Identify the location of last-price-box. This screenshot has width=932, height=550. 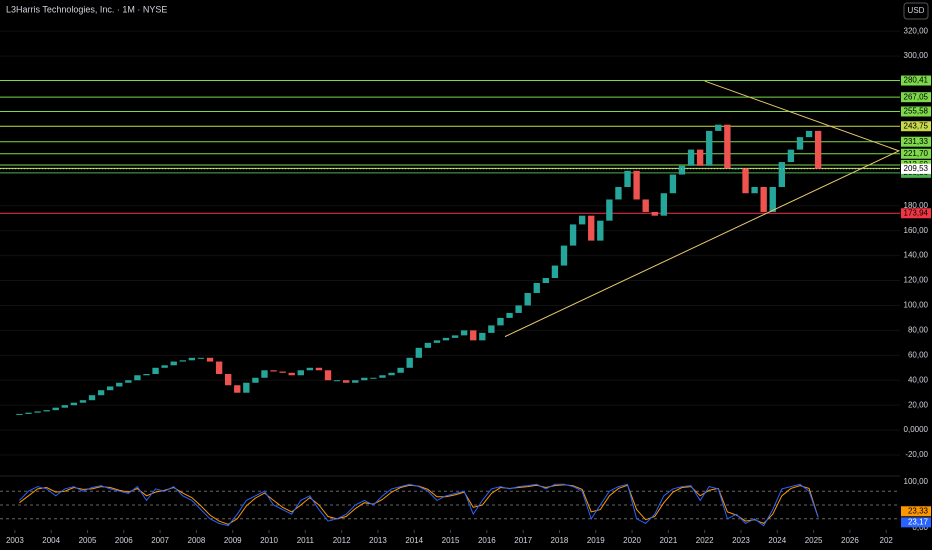
(916, 168).